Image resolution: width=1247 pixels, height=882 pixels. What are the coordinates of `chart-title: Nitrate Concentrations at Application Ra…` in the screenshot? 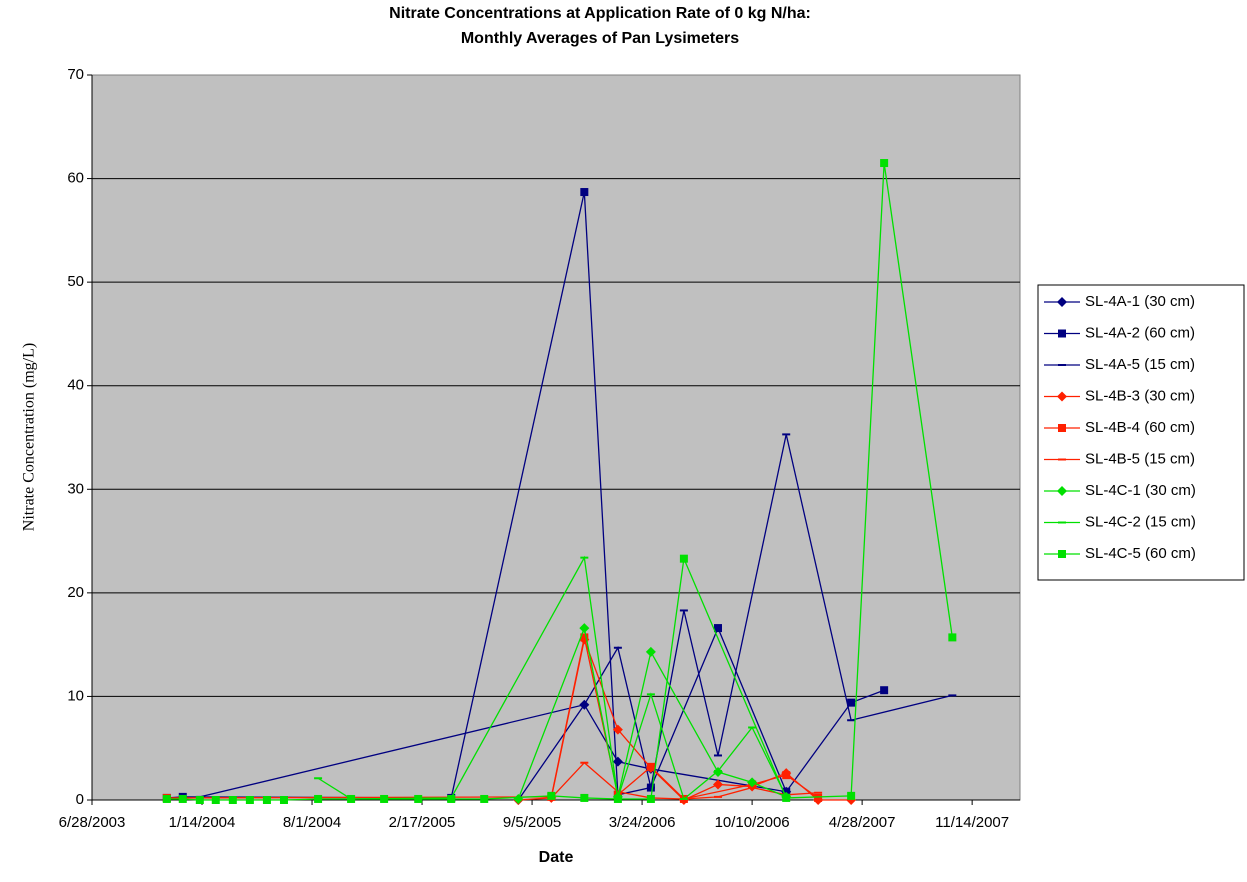 It's located at (600, 13).